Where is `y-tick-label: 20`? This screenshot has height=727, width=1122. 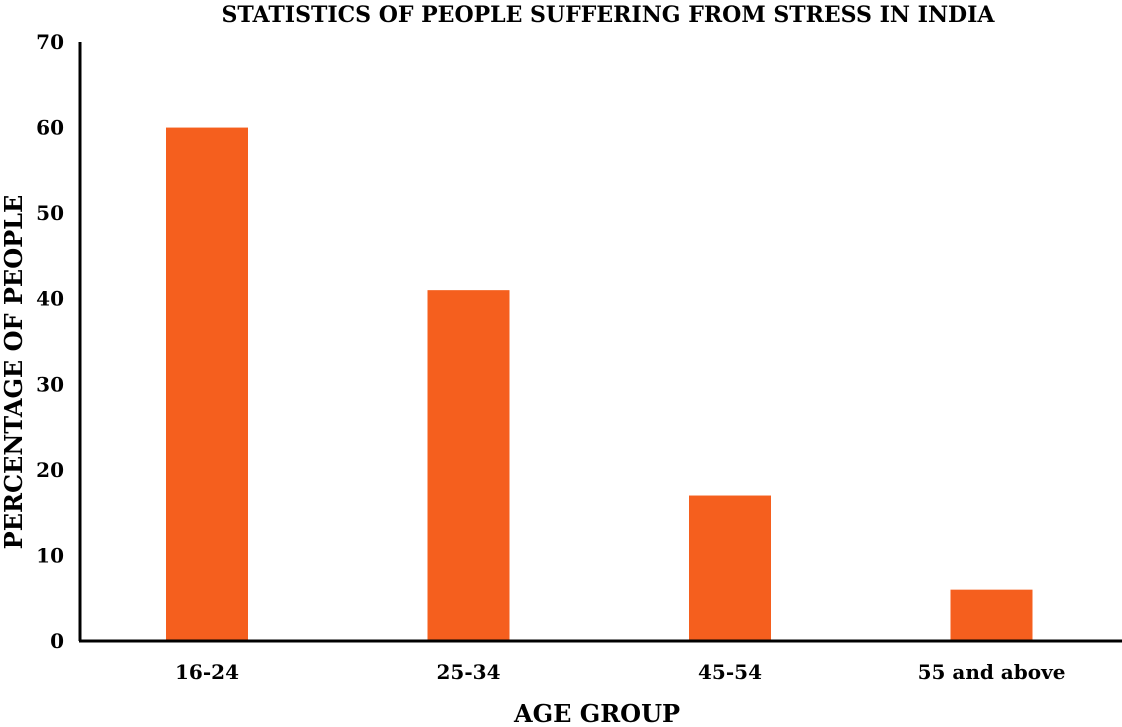
y-tick-label: 20 is located at coordinates (50, 470).